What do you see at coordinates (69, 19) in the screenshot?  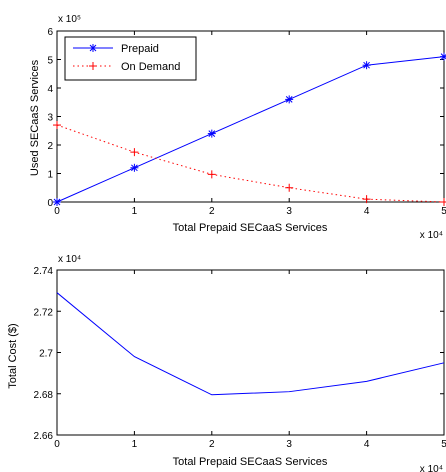 I see `y-multiplier-label: x 10⁵` at bounding box center [69, 19].